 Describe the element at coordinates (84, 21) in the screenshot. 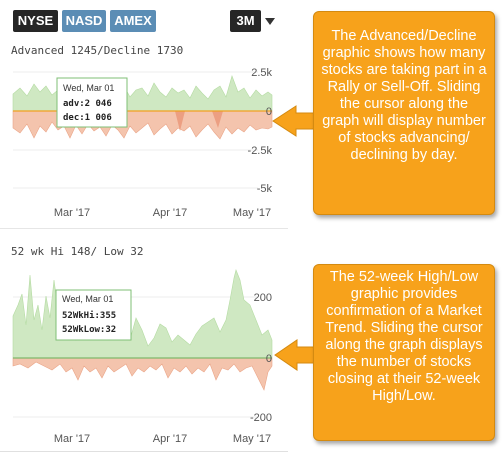

I see `tab-nasd: NASD` at that location.